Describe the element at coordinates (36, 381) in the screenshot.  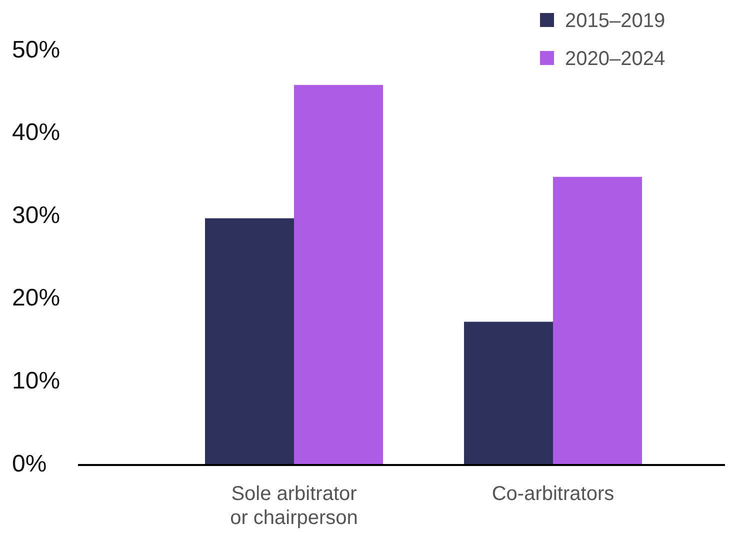
I see `y-tick-label: 10%` at that location.